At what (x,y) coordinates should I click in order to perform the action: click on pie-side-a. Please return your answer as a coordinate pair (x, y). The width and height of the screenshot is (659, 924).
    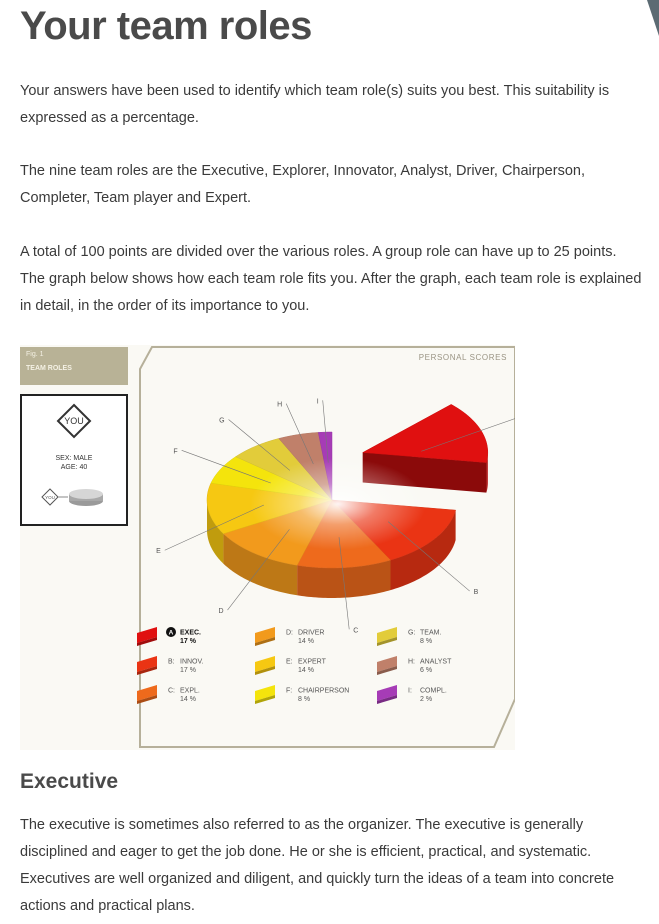
    Looking at the image, I should click on (487, 472).